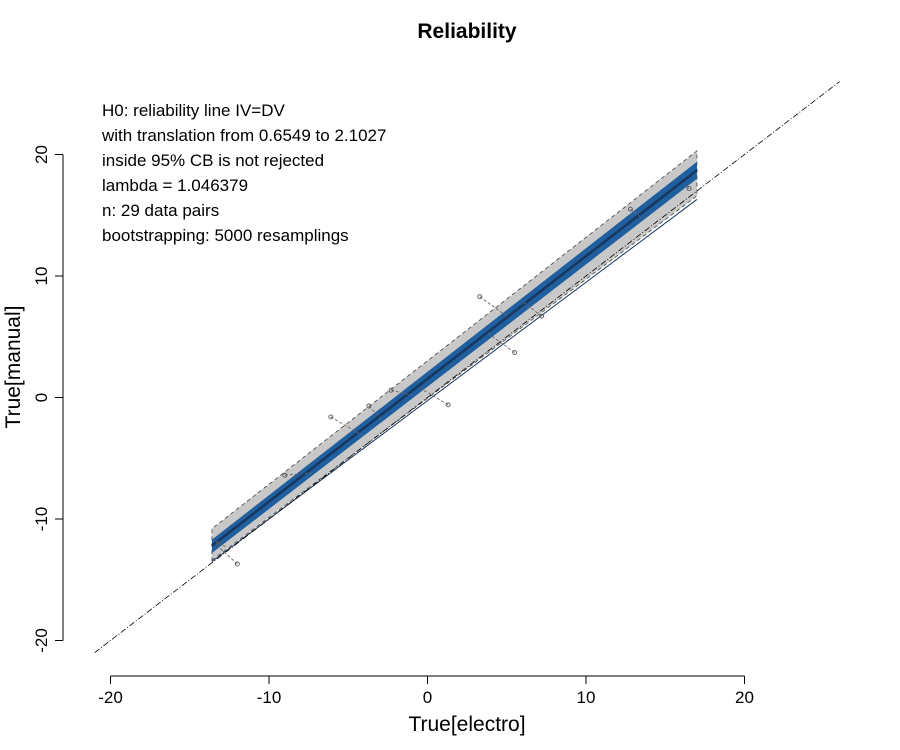  Describe the element at coordinates (175, 185) in the screenshot. I see `annotation-line: lambda = 1.046379` at that location.